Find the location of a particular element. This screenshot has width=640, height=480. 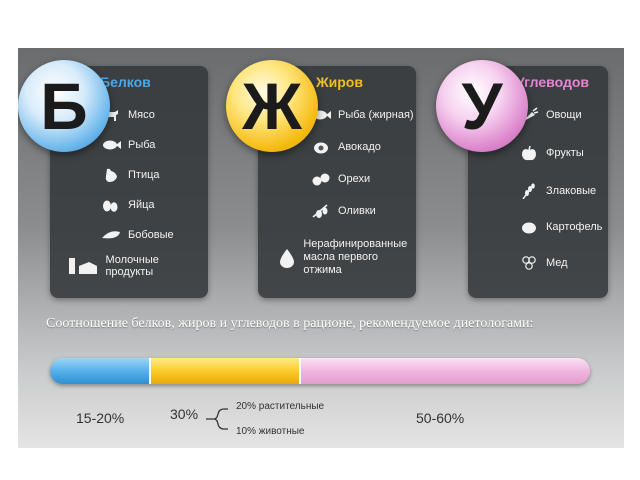

oil-drop-icon is located at coordinates (286, 258).